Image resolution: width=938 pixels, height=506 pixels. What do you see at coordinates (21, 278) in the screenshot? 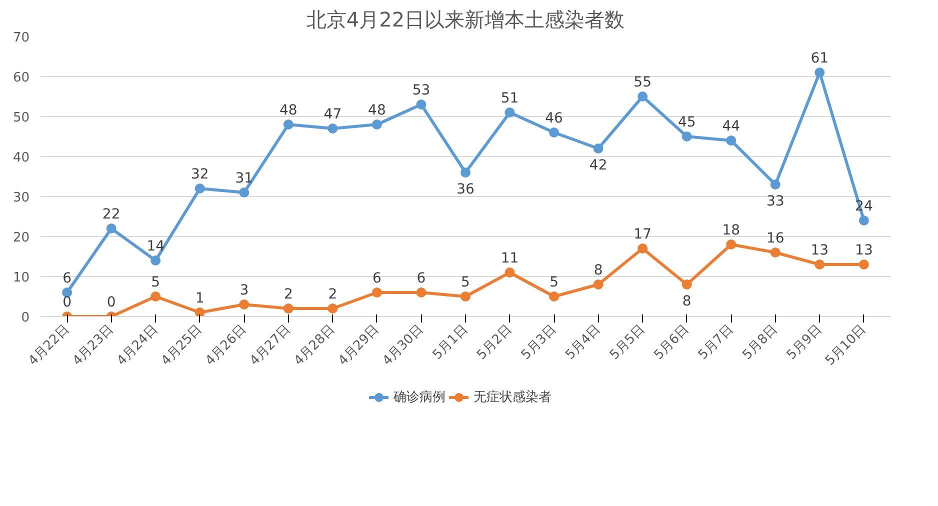
I see `y-tick-label: 10` at bounding box center [21, 278].